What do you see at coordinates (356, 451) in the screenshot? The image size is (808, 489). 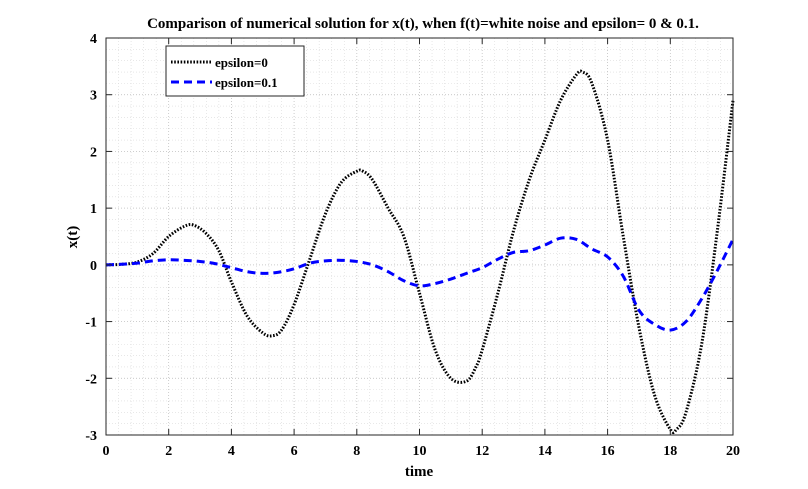 I see `x-tick-label: 8` at bounding box center [356, 451].